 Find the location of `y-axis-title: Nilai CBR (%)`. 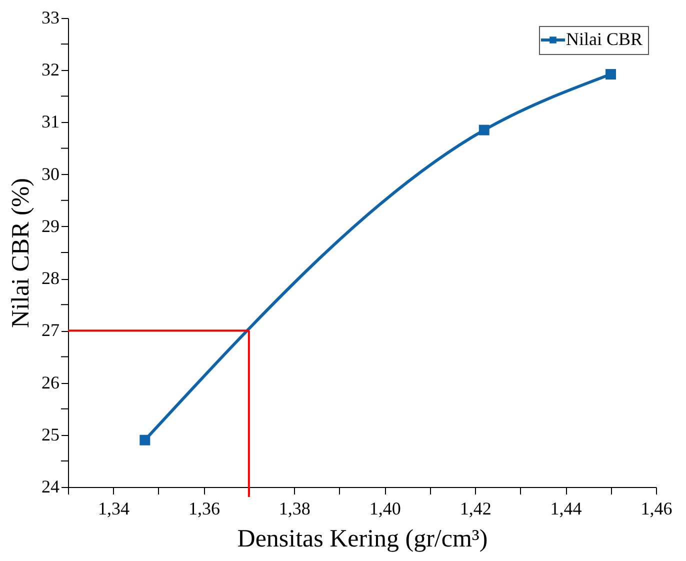

y-axis-title: Nilai CBR (%) is located at coordinates (21, 253).